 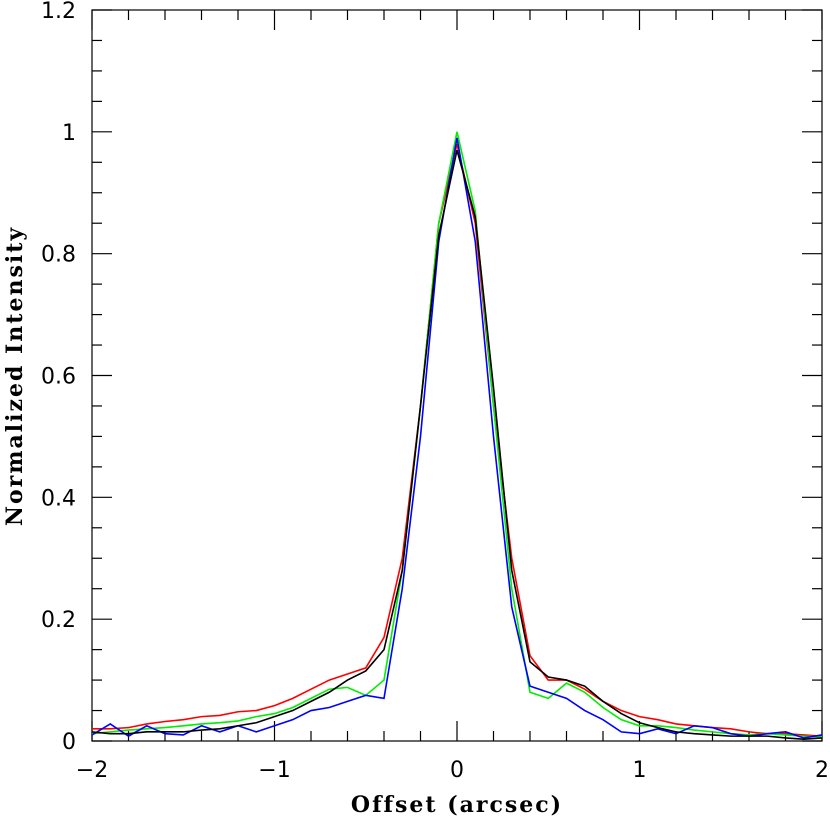 What do you see at coordinates (457, 770) in the screenshot?
I see `x-tick-label: 0` at bounding box center [457, 770].